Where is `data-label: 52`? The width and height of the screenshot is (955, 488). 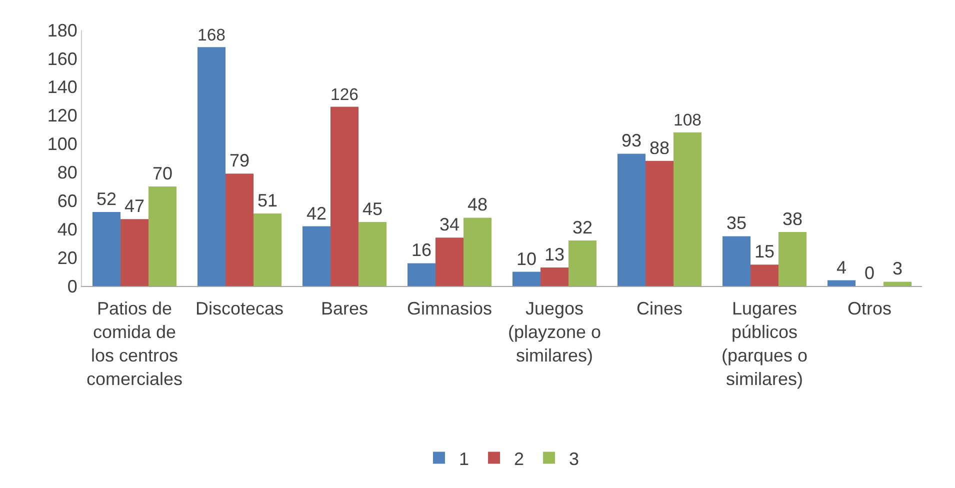 data-label: 52 is located at coordinates (106, 199).